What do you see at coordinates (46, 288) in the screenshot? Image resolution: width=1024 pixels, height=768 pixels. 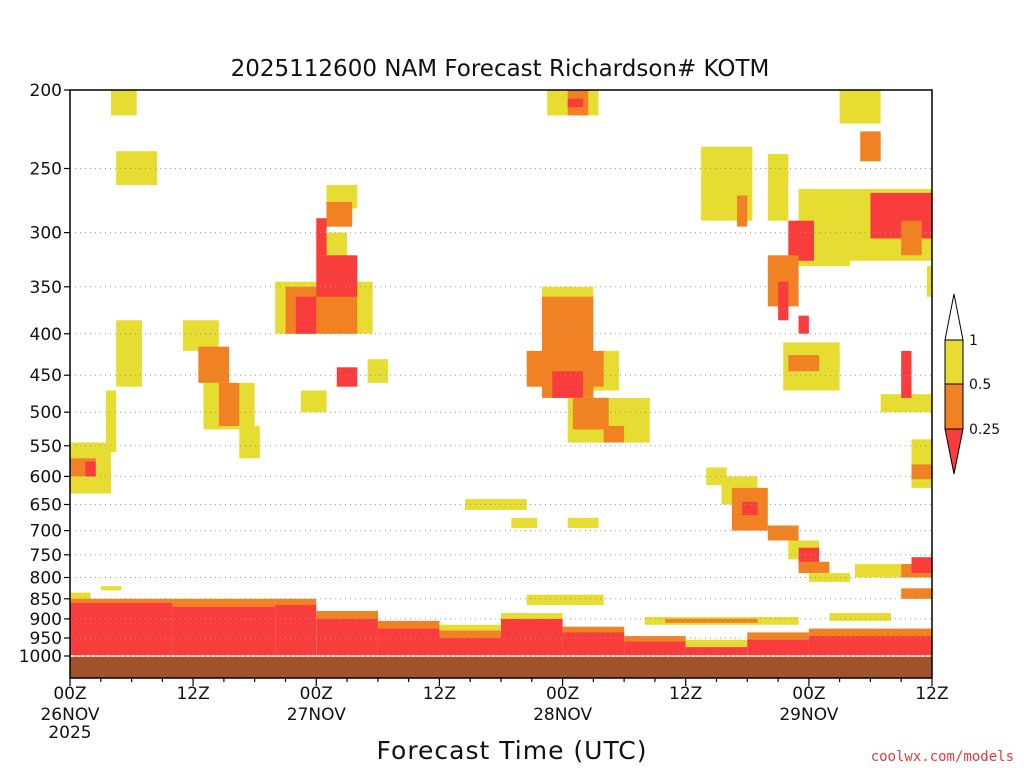 I see `y-tick-label-350: 350` at bounding box center [46, 288].